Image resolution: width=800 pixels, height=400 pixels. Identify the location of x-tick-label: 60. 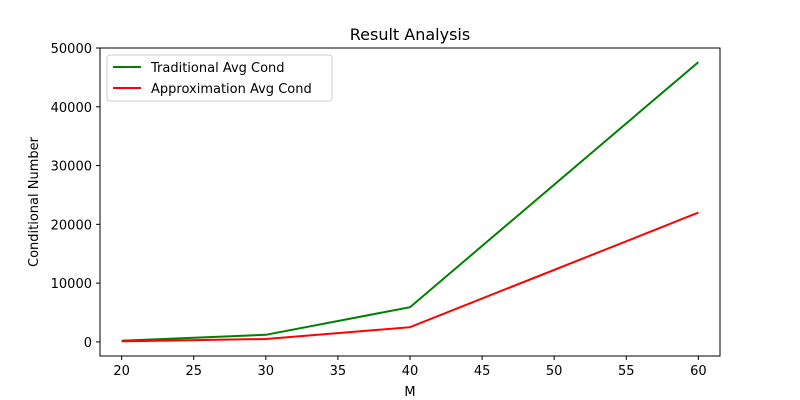
(698, 371).